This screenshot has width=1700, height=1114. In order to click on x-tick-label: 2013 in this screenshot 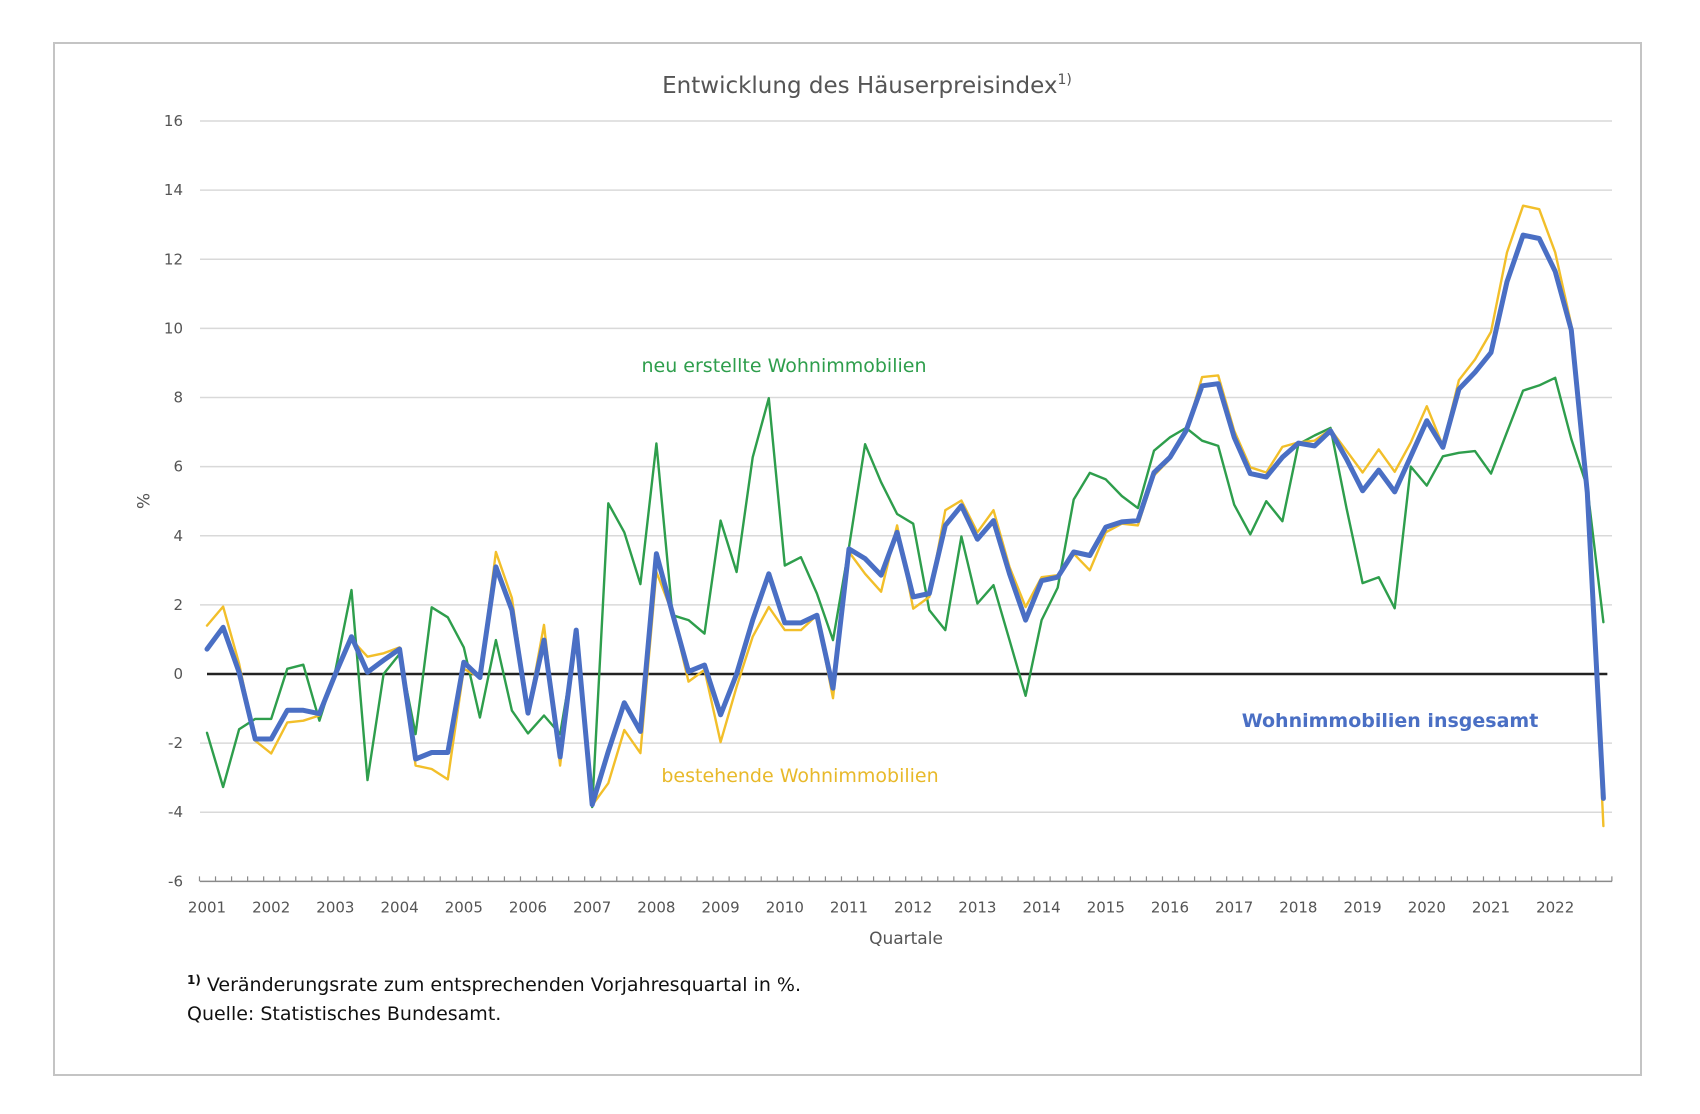, I will do `click(977, 907)`.